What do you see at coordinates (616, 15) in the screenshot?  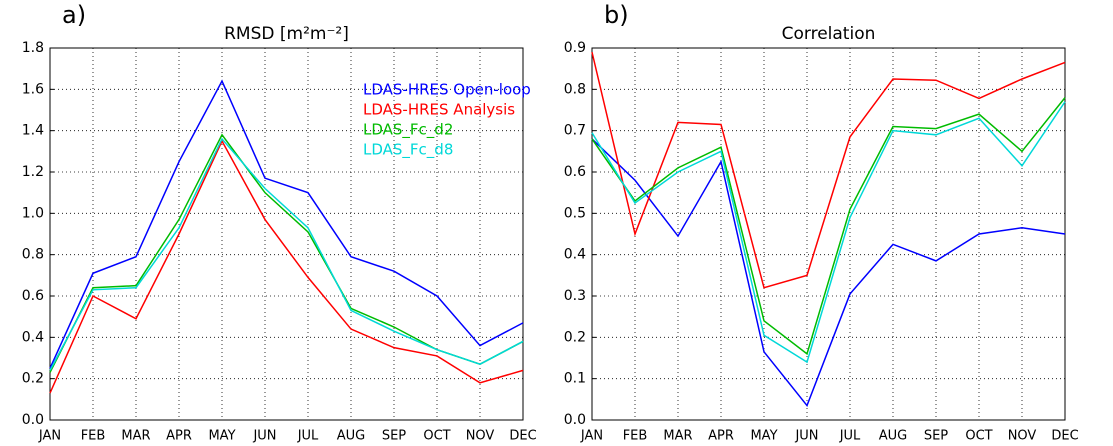 I see `panel-label: b)` at bounding box center [616, 15].